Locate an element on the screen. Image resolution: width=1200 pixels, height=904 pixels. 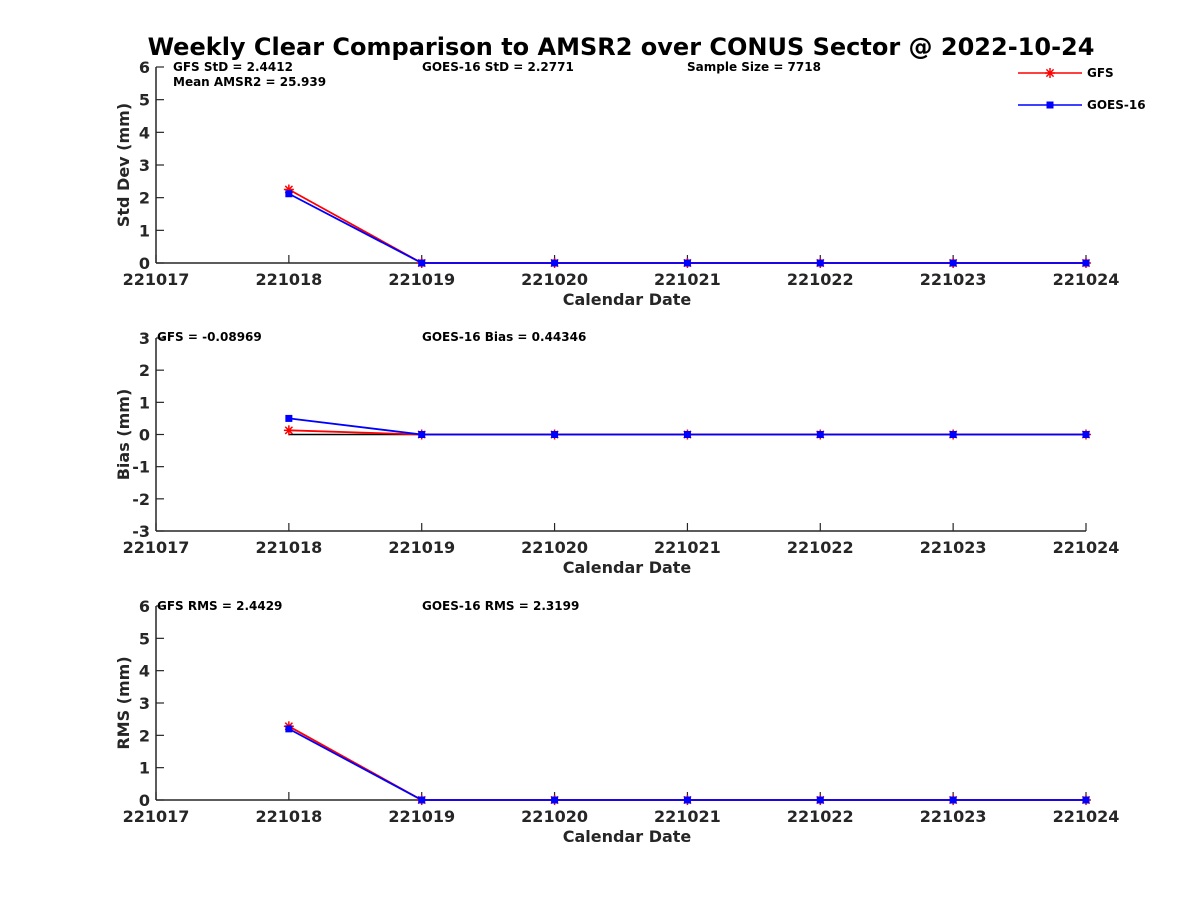
y-tick-label: -3 is located at coordinates (141, 531).